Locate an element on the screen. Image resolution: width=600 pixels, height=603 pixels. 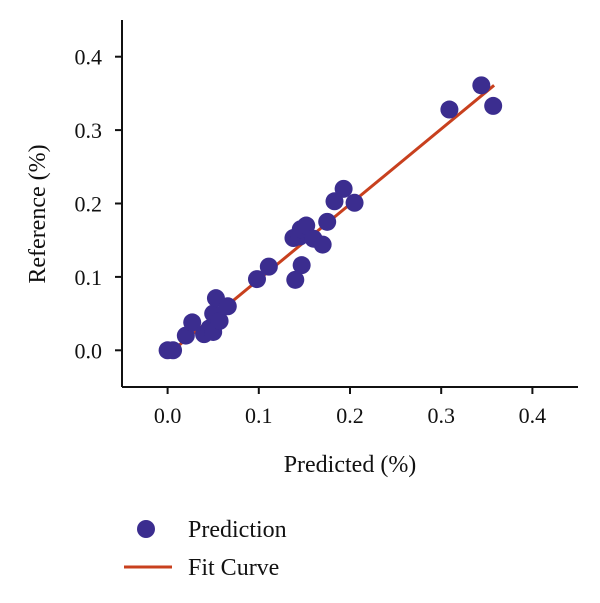
x-tick-label: 0.4 is located at coordinates (533, 415).